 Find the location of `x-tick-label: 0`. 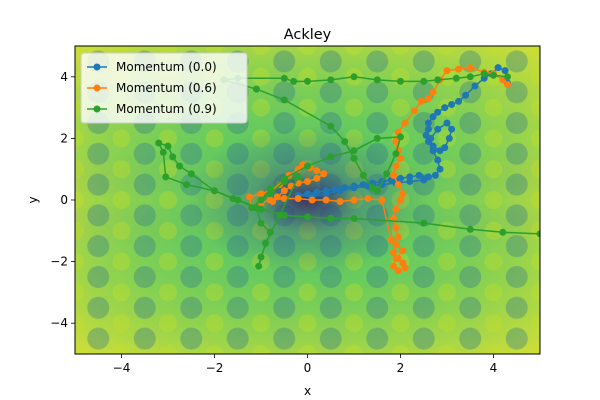

x-tick-label: 0 is located at coordinates (308, 368).